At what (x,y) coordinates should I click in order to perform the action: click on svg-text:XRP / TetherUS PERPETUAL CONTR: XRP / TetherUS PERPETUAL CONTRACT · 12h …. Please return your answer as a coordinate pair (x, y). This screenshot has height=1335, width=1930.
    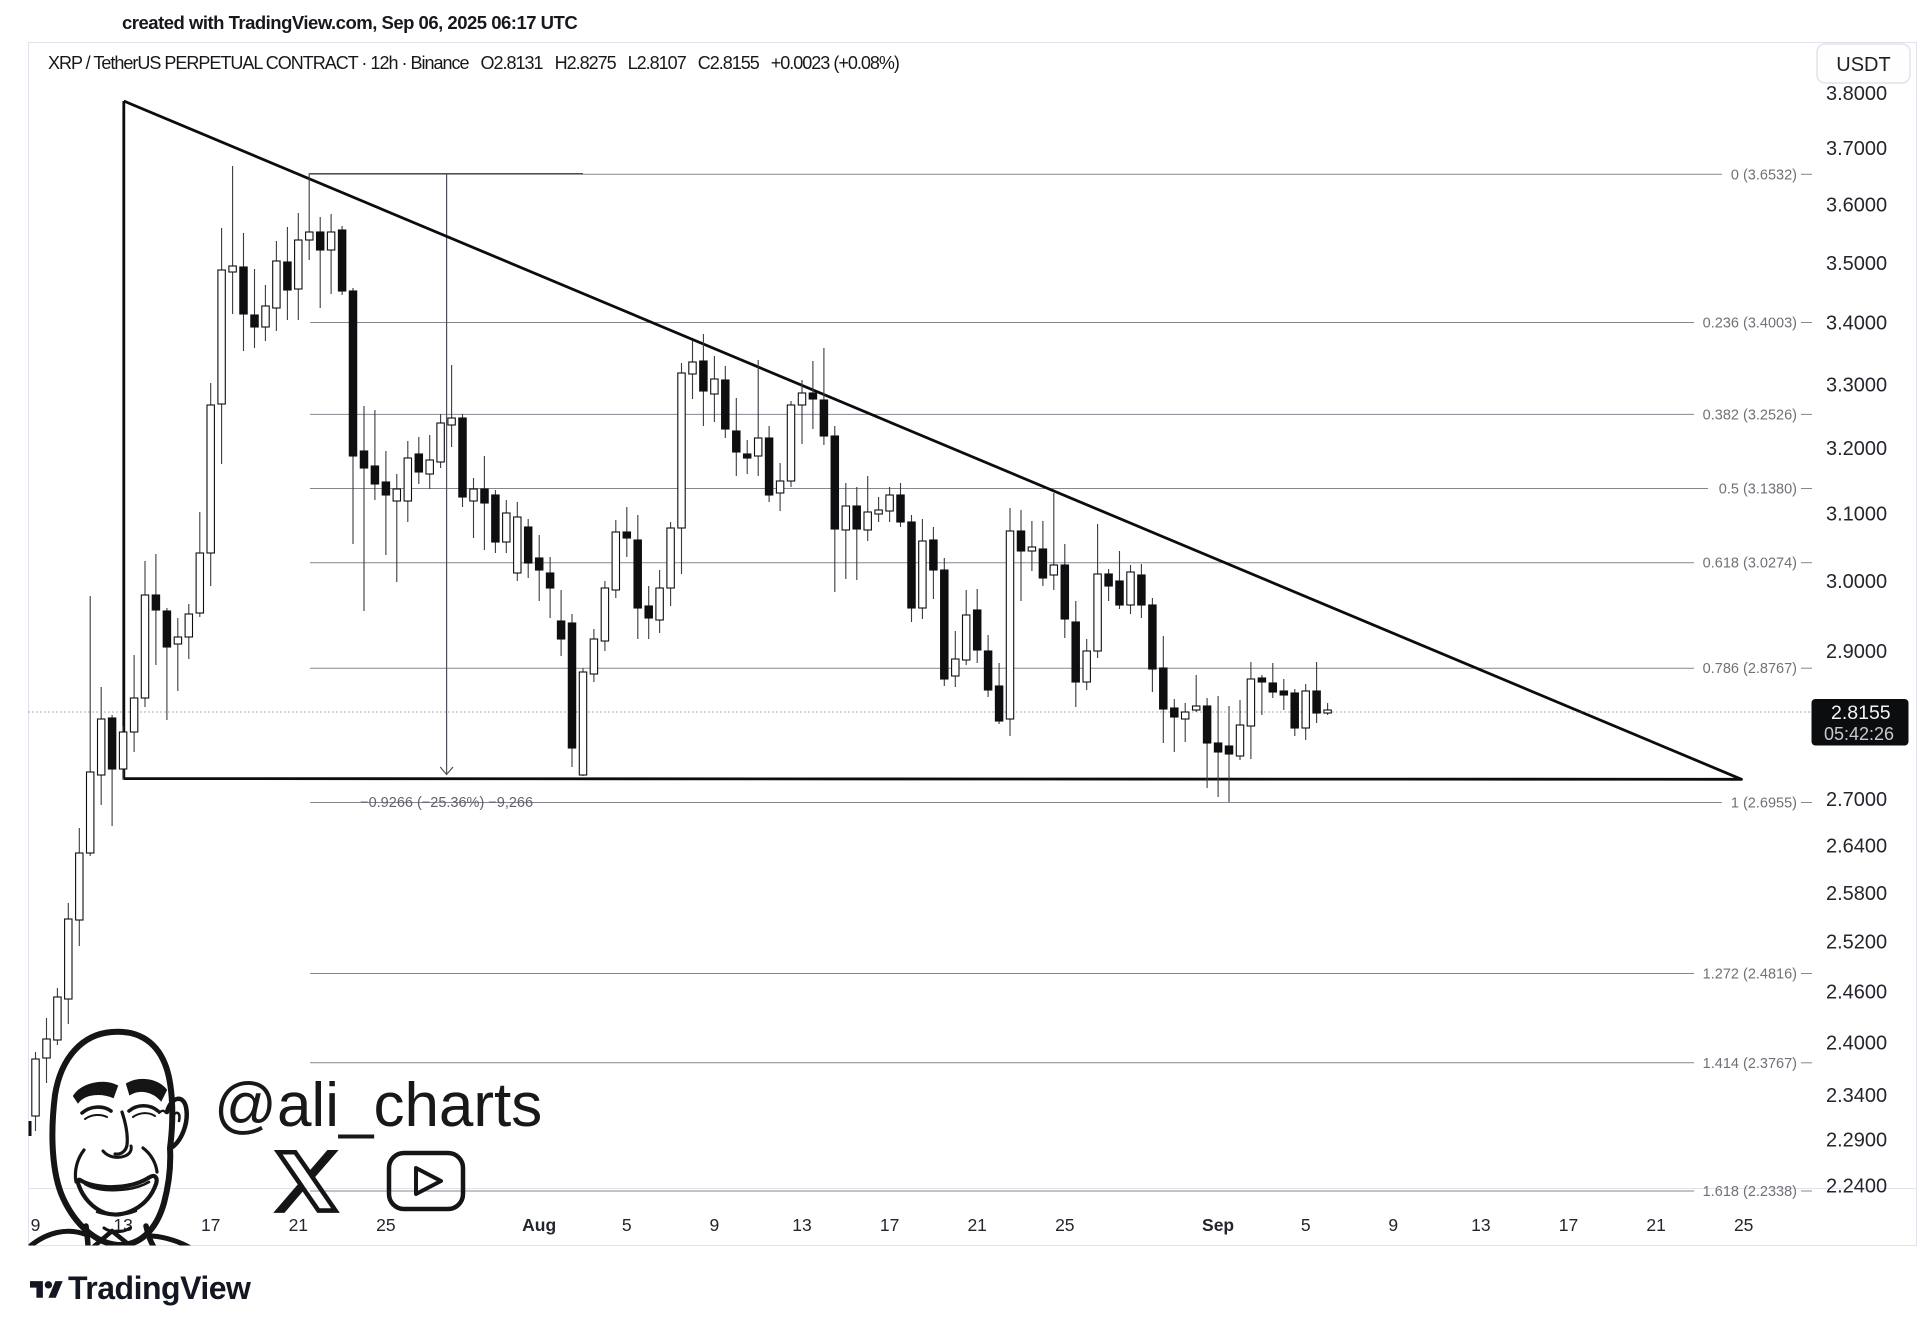
    Looking at the image, I should click on (473, 63).